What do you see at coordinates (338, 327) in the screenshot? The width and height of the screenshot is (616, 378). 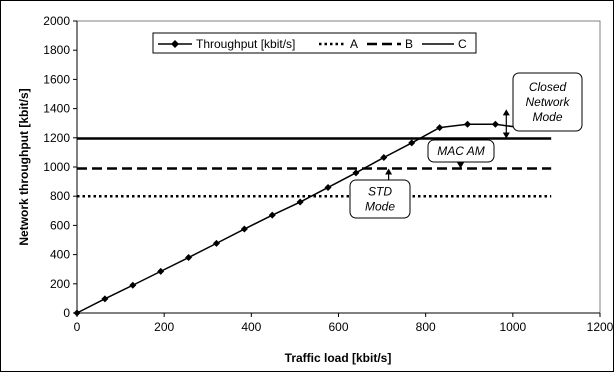 I see `x-tick-label: 600` at bounding box center [338, 327].